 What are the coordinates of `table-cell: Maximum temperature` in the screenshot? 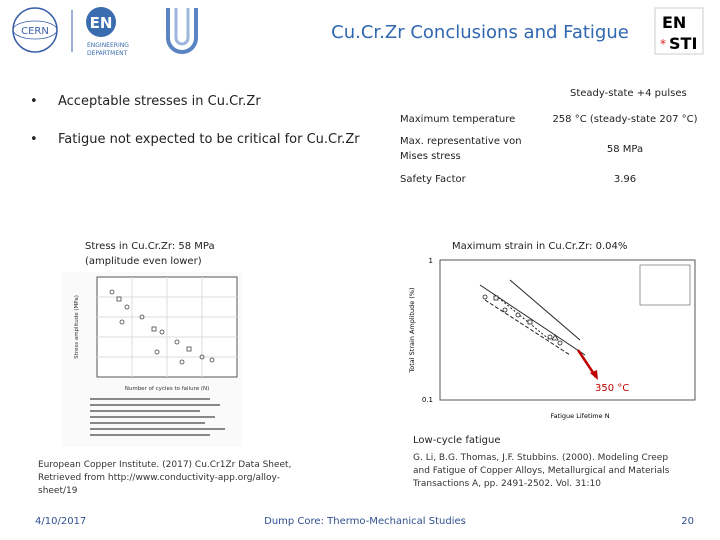 It's located at (458, 119).